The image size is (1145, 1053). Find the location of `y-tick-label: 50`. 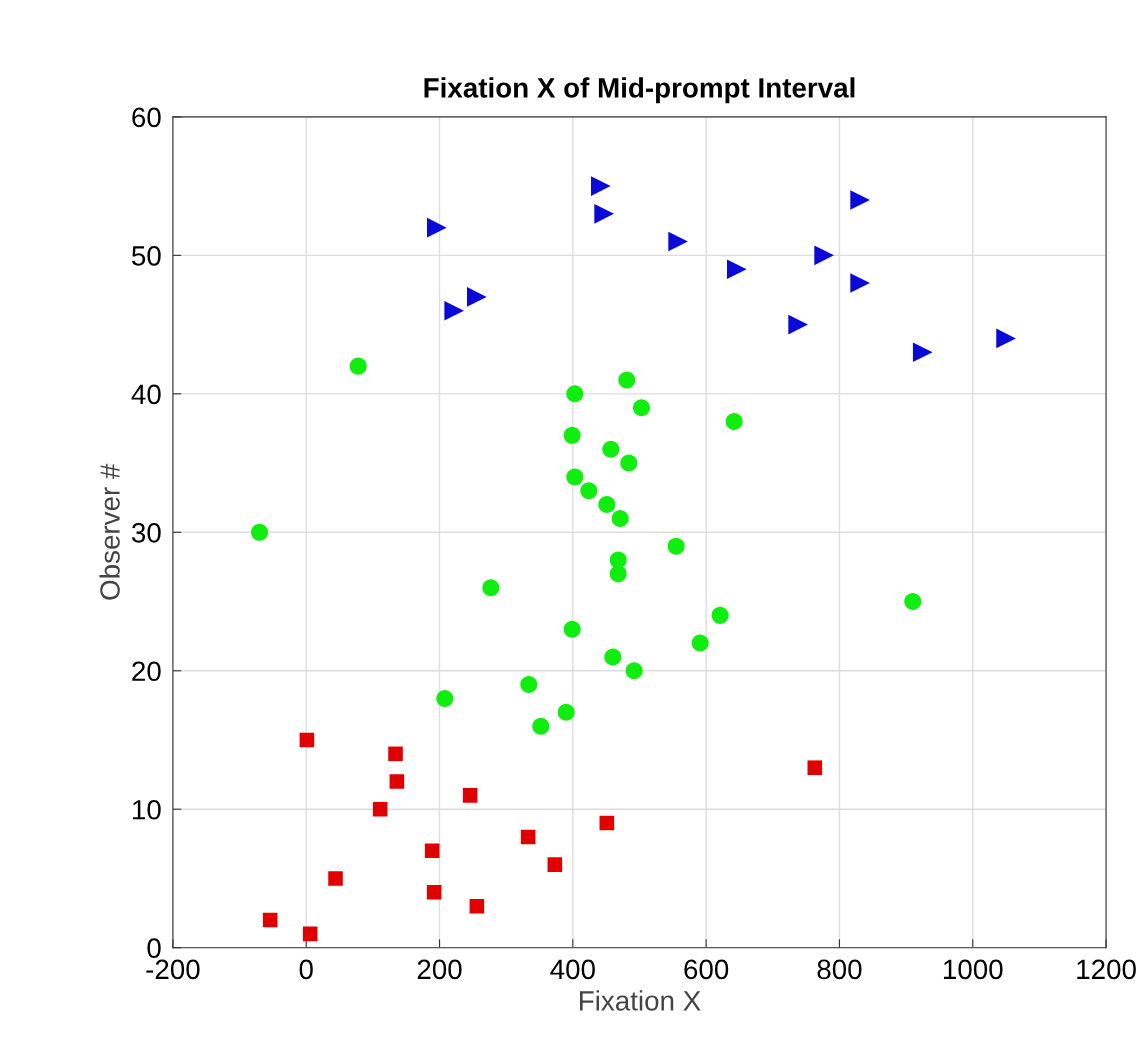

y-tick-label: 50 is located at coordinates (146, 256).